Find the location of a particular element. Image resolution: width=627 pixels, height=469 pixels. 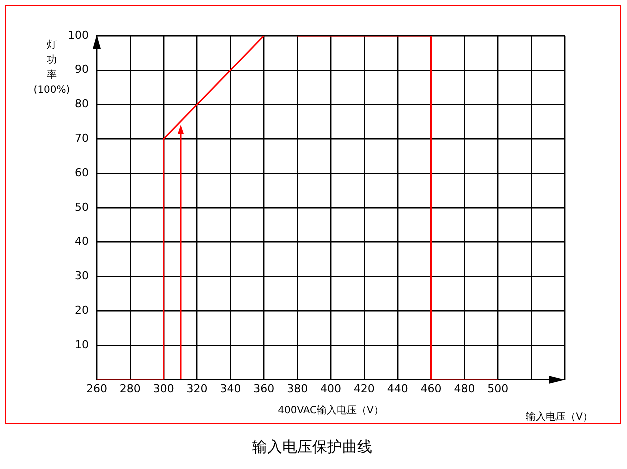

text: 输入电压（V） is located at coordinates (559, 416).